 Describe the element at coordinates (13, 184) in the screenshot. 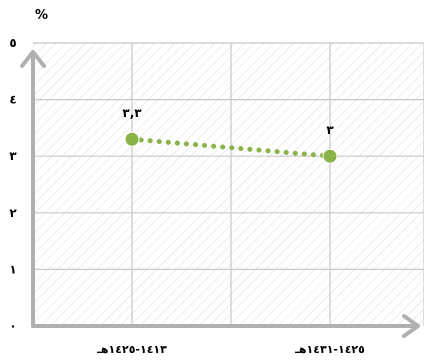

I see `y-tick-labels: ٠ ١ ٢ ٣ ٤ ٥` at that location.